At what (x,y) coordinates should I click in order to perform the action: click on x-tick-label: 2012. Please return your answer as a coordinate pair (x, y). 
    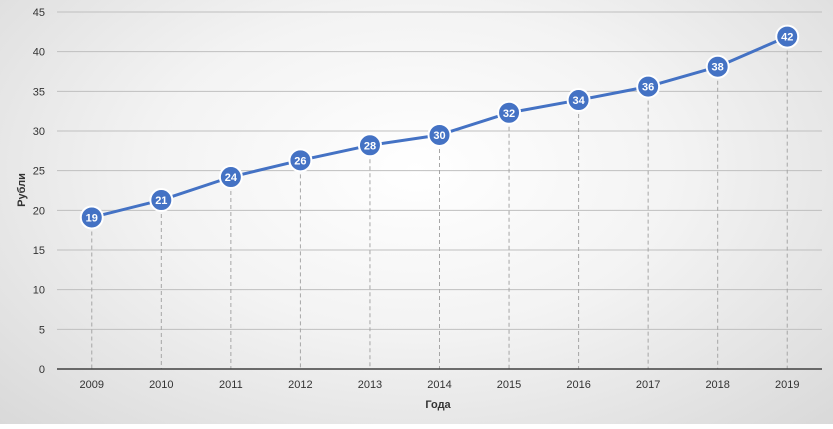
    Looking at the image, I should click on (300, 385).